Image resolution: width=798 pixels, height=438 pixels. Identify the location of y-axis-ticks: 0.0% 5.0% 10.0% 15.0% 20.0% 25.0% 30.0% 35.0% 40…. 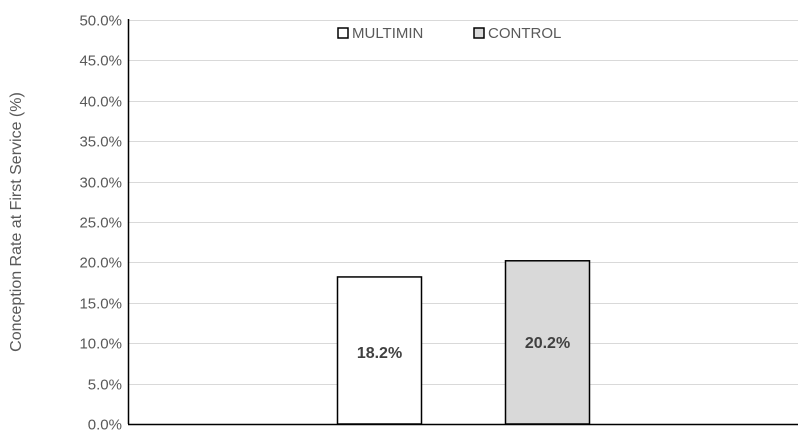
(100, 223).